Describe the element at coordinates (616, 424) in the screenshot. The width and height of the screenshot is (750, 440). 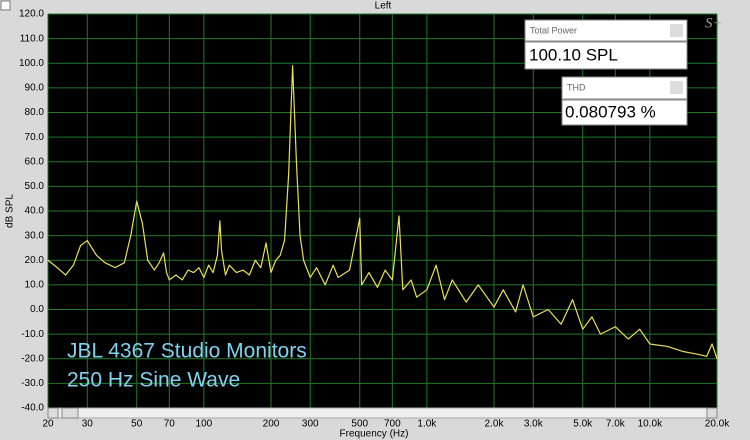
I see `x-tick-label: 7.0k` at that location.